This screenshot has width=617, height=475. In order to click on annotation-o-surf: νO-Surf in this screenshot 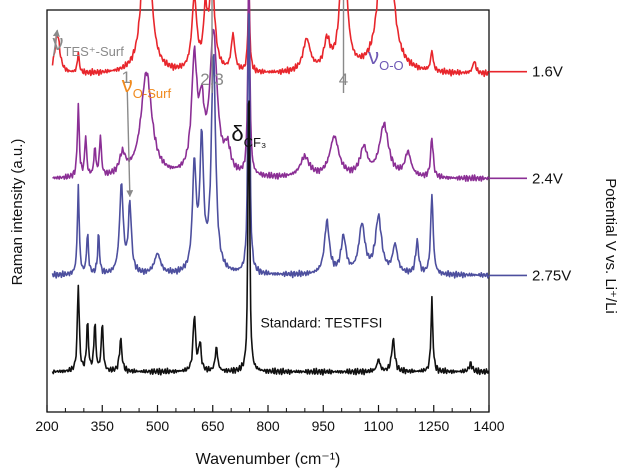, I will do `click(147, 86)`.